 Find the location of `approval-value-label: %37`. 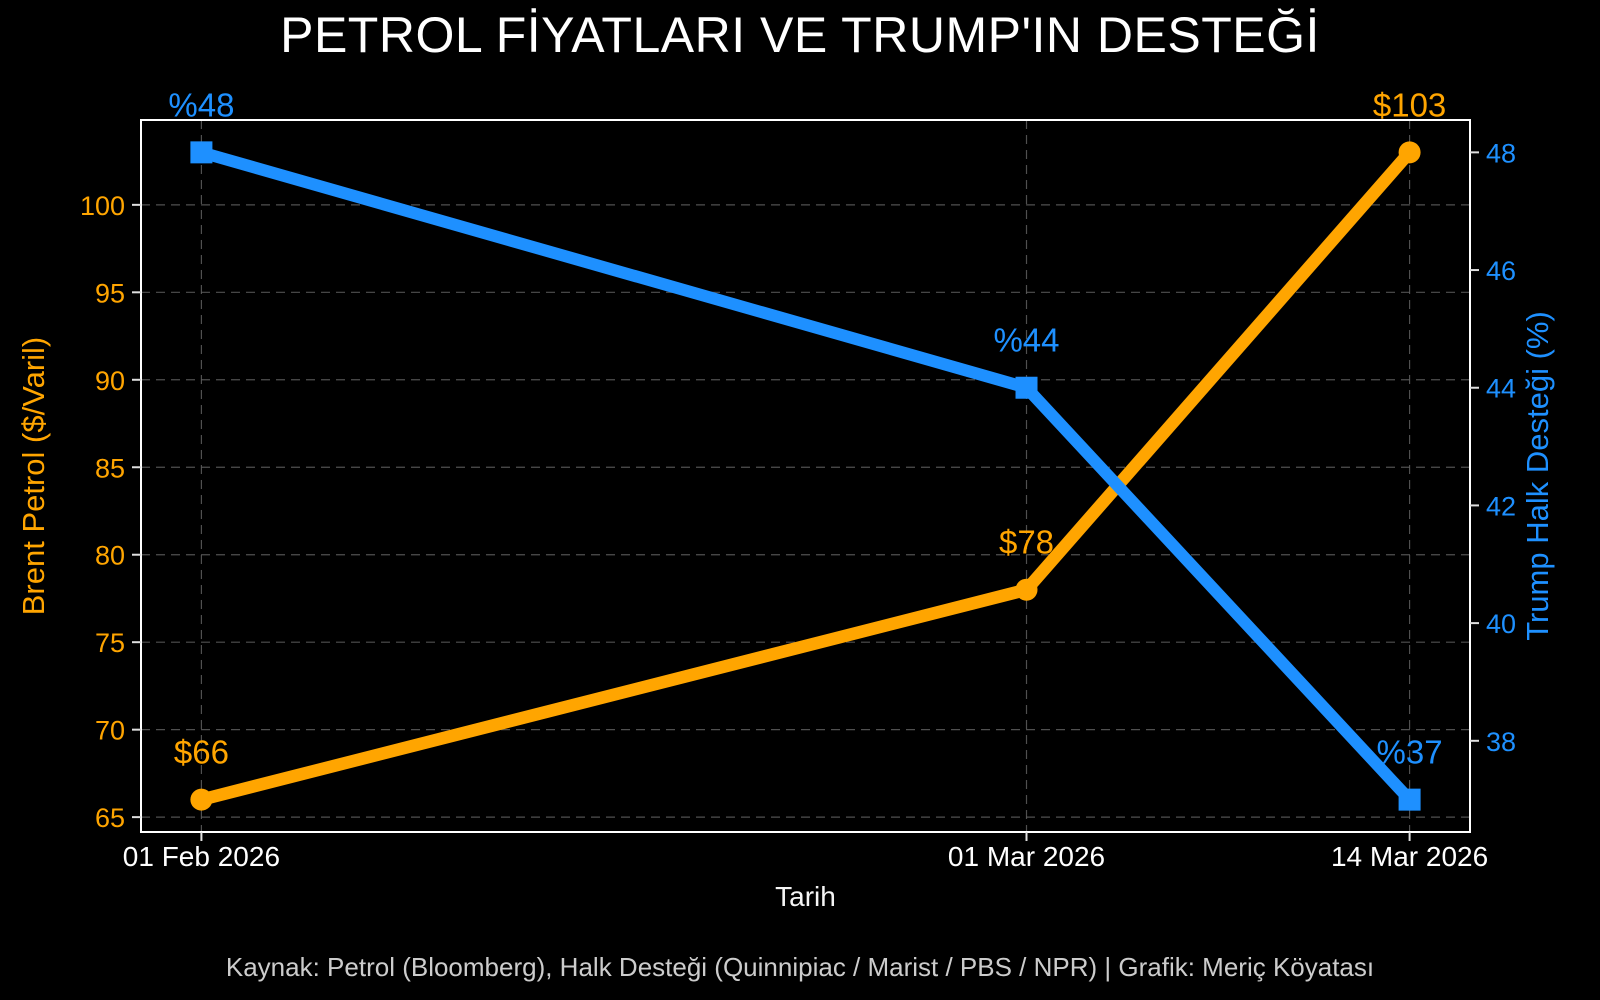

approval-value-label: %37 is located at coordinates (1410, 752).